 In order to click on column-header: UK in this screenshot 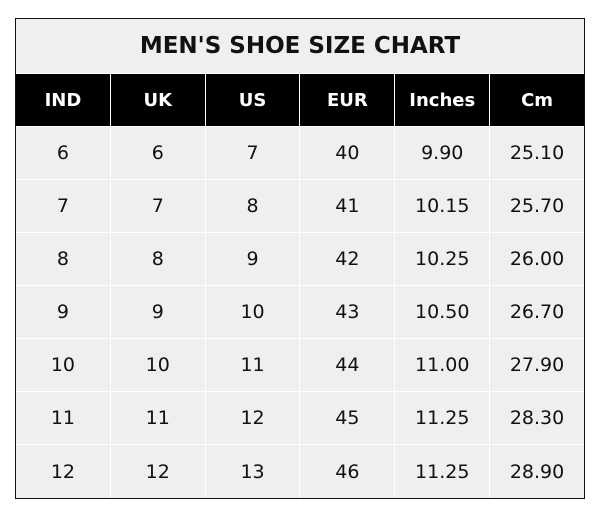, I will do `click(158, 100)`.